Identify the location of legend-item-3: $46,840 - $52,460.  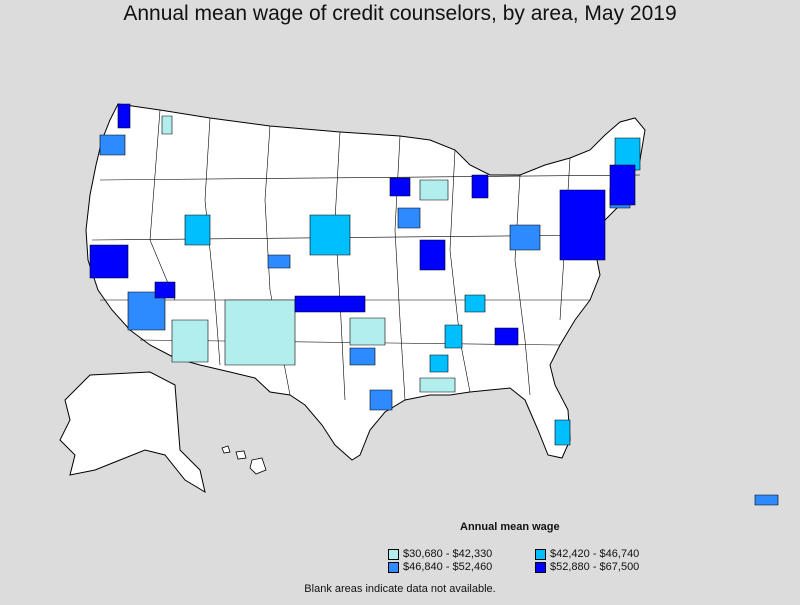
(440, 567).